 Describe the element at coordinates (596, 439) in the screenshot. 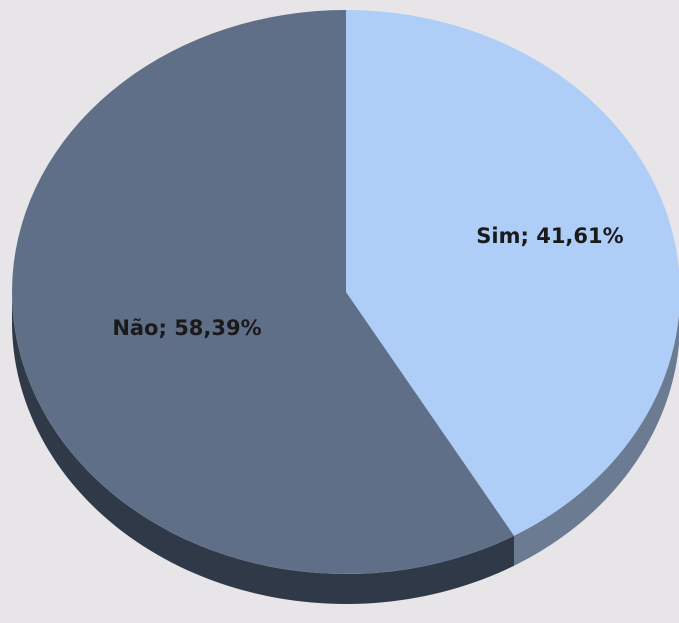

I see `pie-slice-side` at that location.